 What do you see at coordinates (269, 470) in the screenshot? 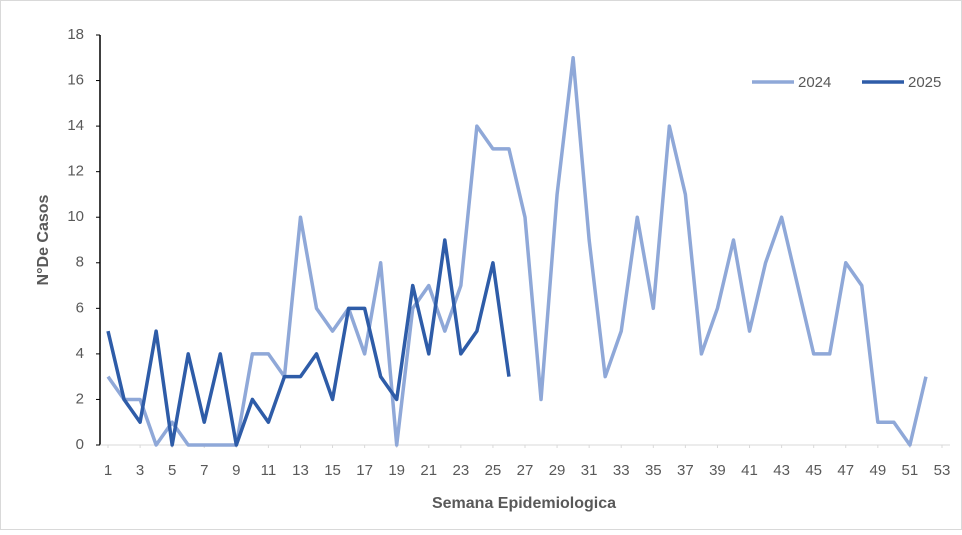
I see `x-tick-label: 11` at bounding box center [269, 470].